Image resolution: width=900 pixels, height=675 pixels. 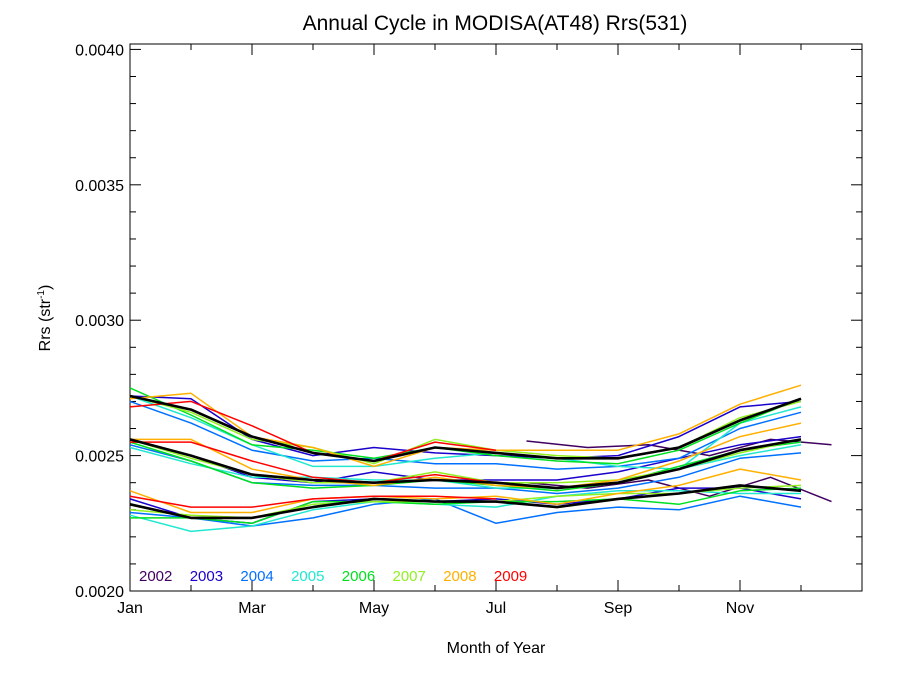 I want to click on y-axis-label-base: Rrs (str, so click(x=45, y=324).